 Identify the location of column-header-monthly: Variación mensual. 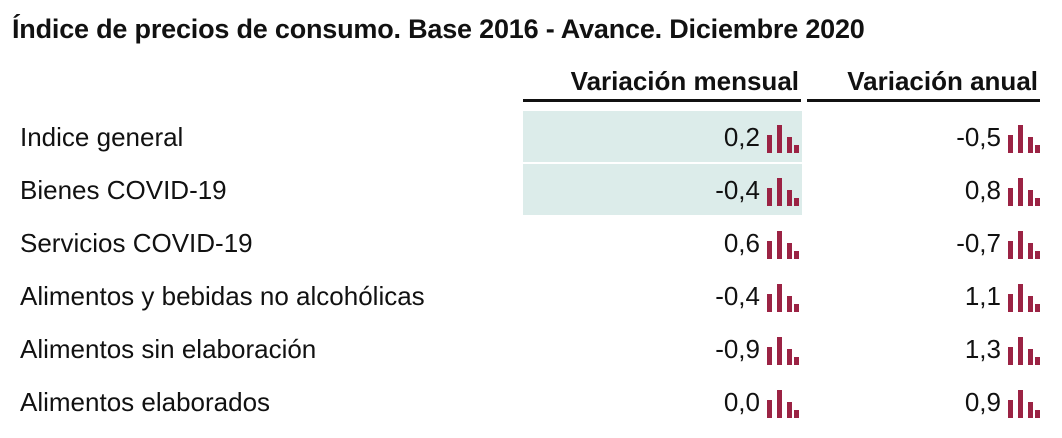
(662, 82).